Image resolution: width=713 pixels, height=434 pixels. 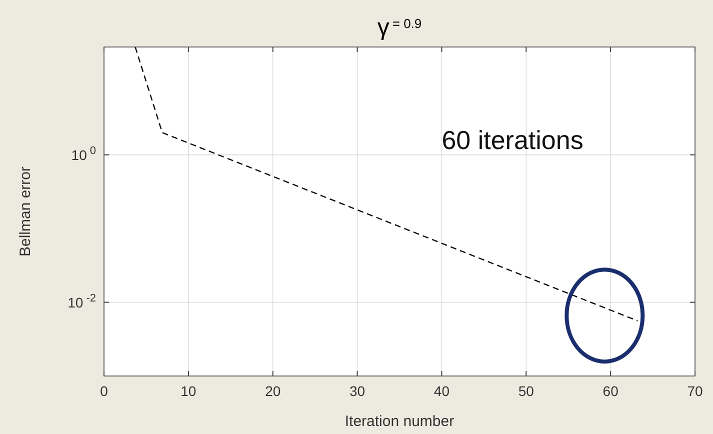 What do you see at coordinates (104, 391) in the screenshot?
I see `x-tick-label: 0` at bounding box center [104, 391].